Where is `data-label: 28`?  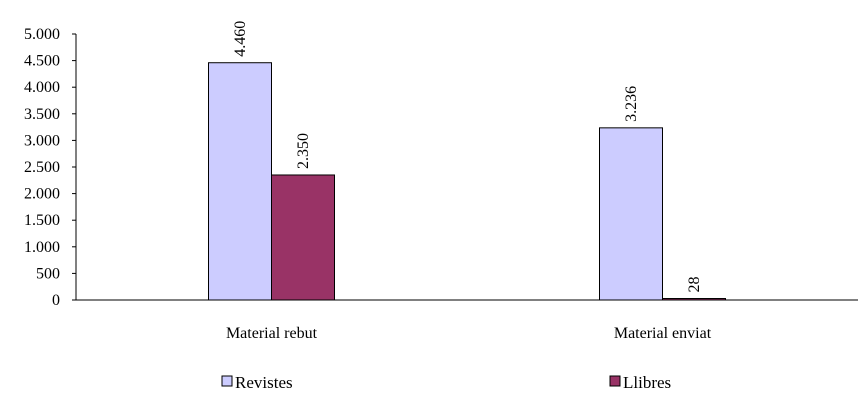 data-label: 28 is located at coordinates (694, 285).